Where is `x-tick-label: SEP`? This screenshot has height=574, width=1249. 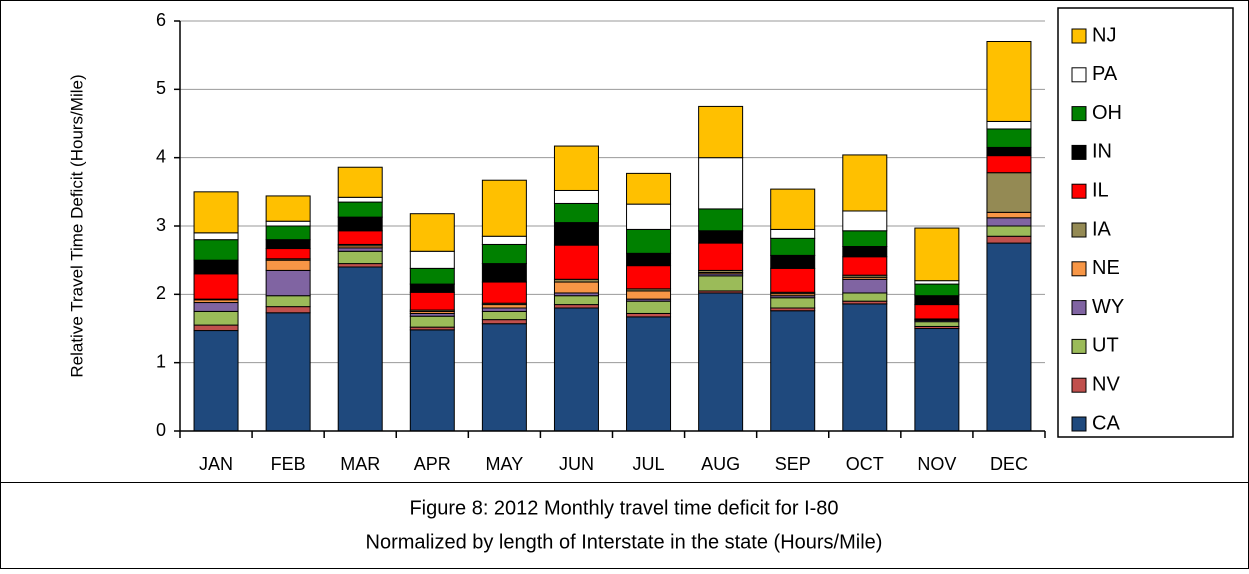 x-tick-label: SEP is located at coordinates (793, 464).